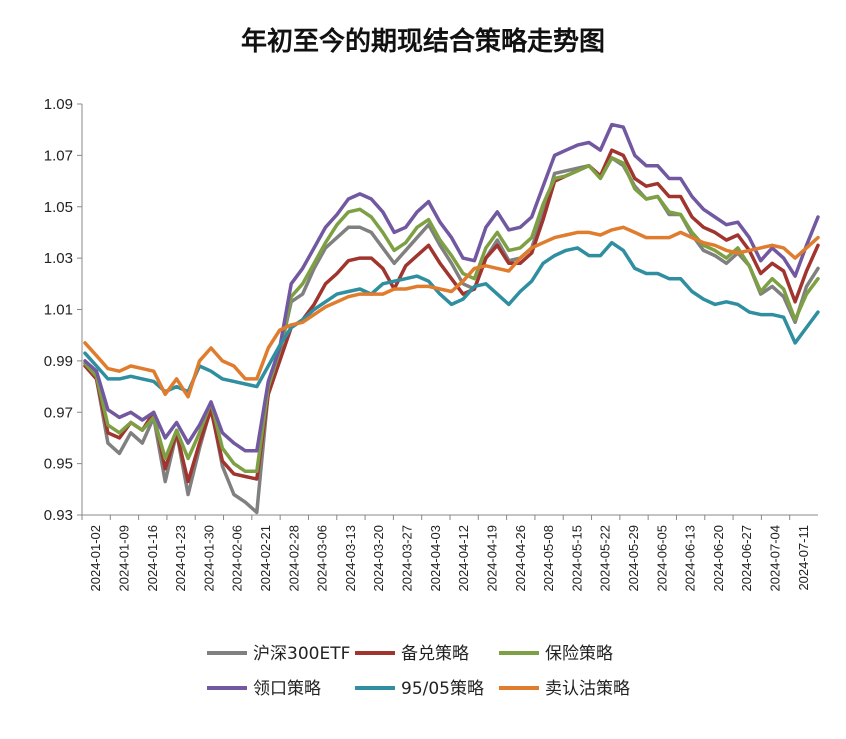 The height and width of the screenshot is (739, 846). Describe the element at coordinates (322, 558) in the screenshot. I see `x-tick-label: 2024-03-06` at that location.